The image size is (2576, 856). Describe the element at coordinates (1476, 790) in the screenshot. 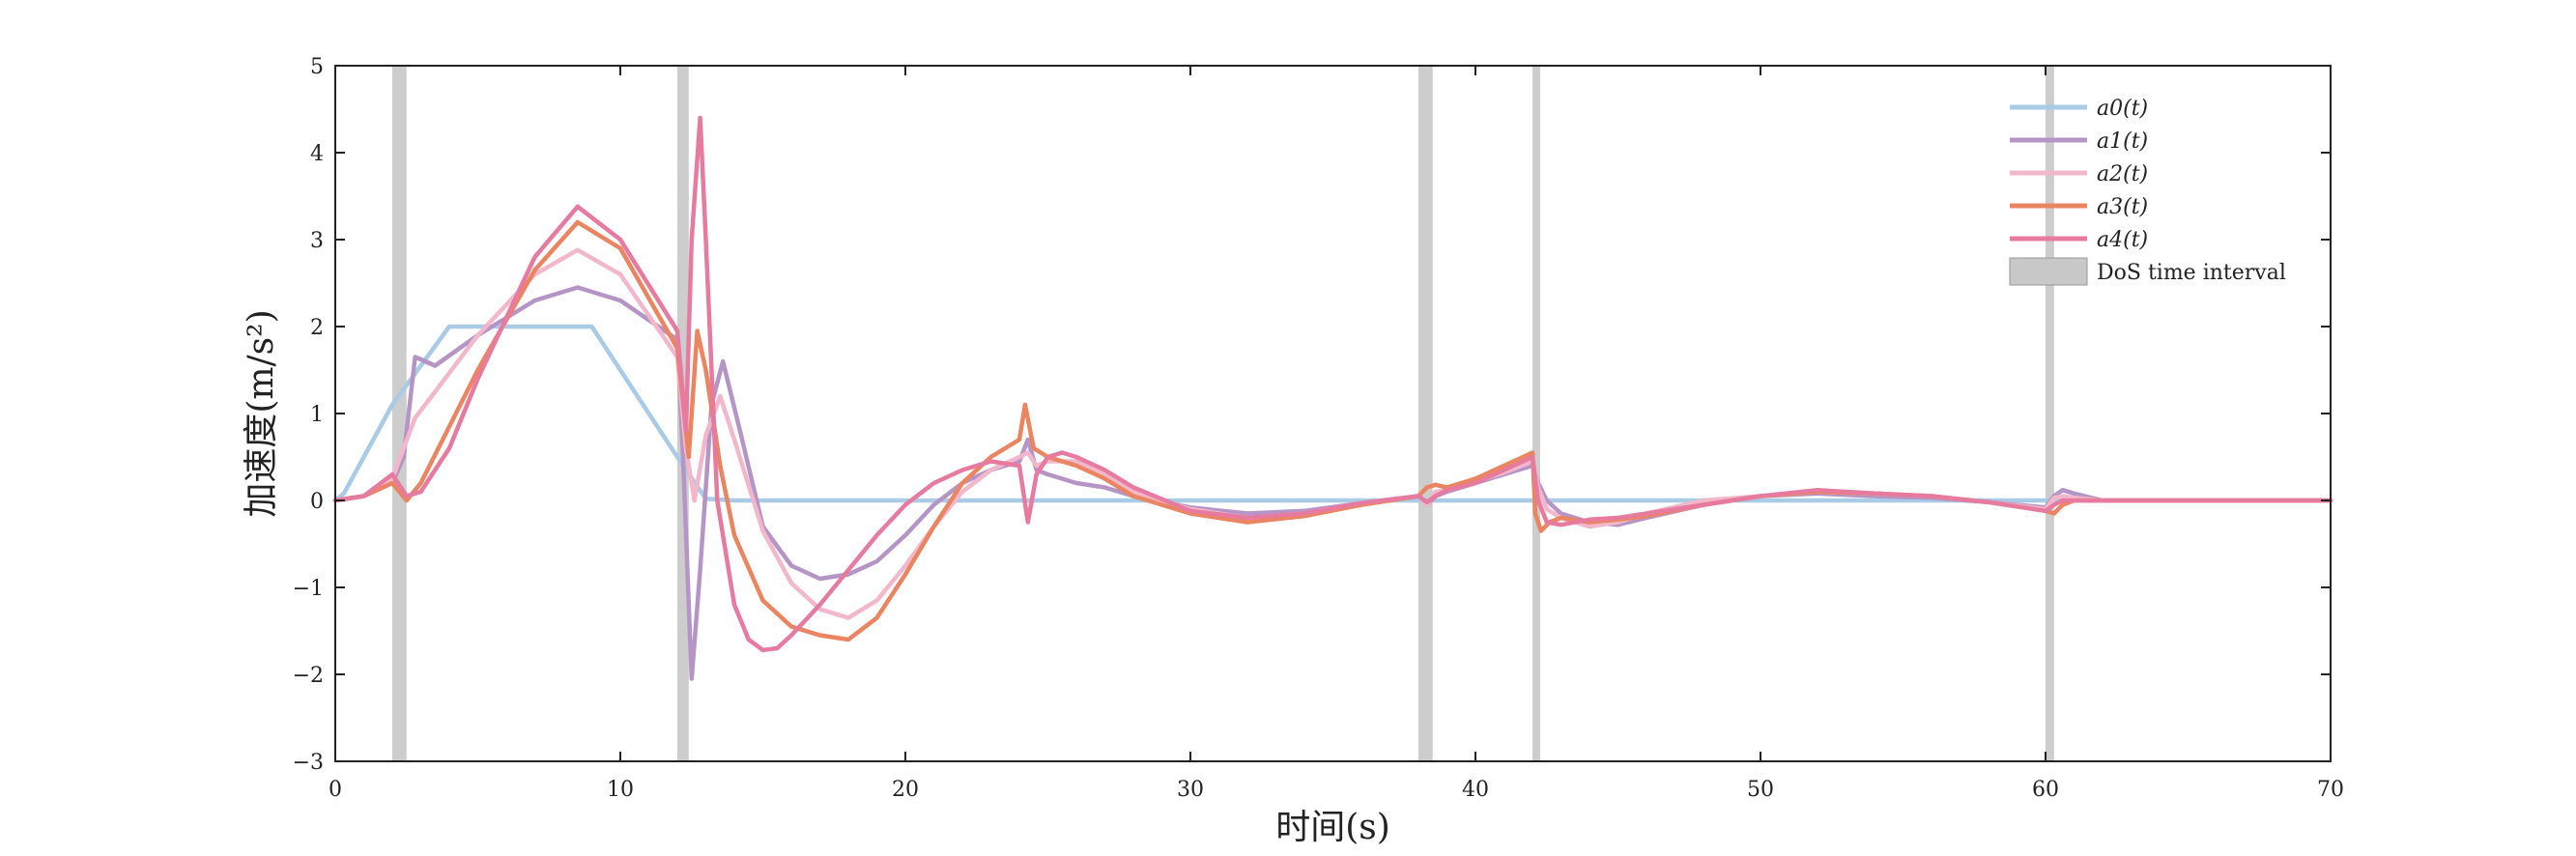

I see `x-tick-label: 40` at that location.